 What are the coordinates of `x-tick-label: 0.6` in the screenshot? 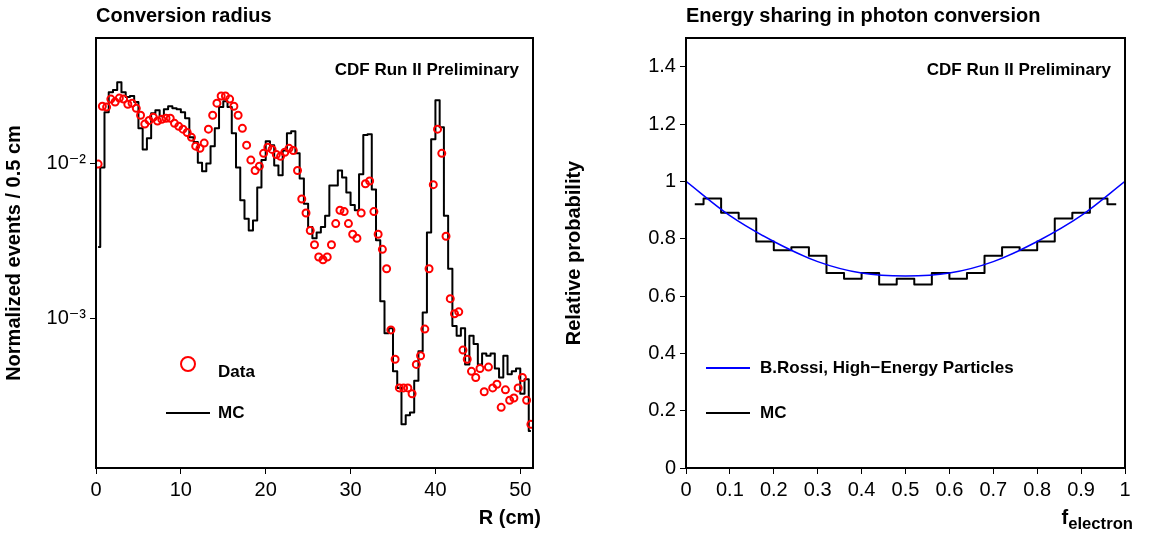 It's located at (949, 488).